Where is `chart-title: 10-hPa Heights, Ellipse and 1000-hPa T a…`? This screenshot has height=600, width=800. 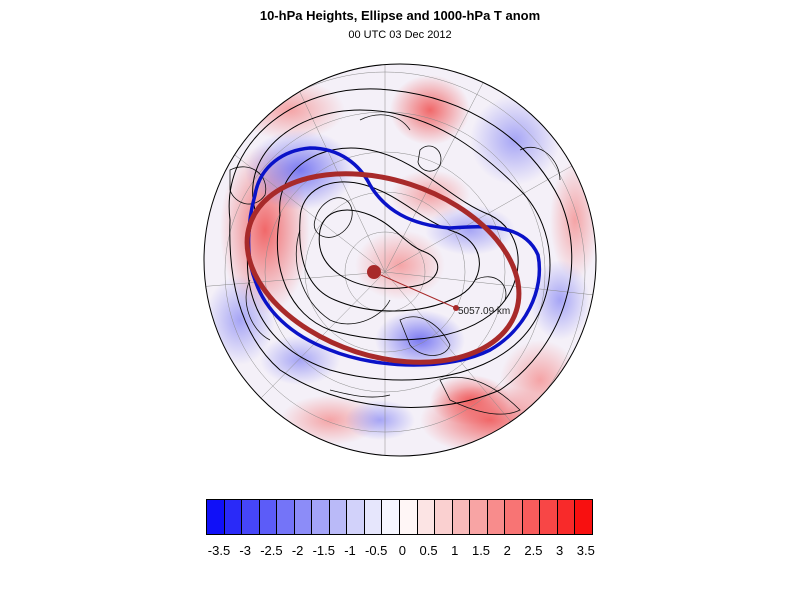 chart-title: 10-hPa Heights, Ellipse and 1000-hPa T a… is located at coordinates (400, 15).